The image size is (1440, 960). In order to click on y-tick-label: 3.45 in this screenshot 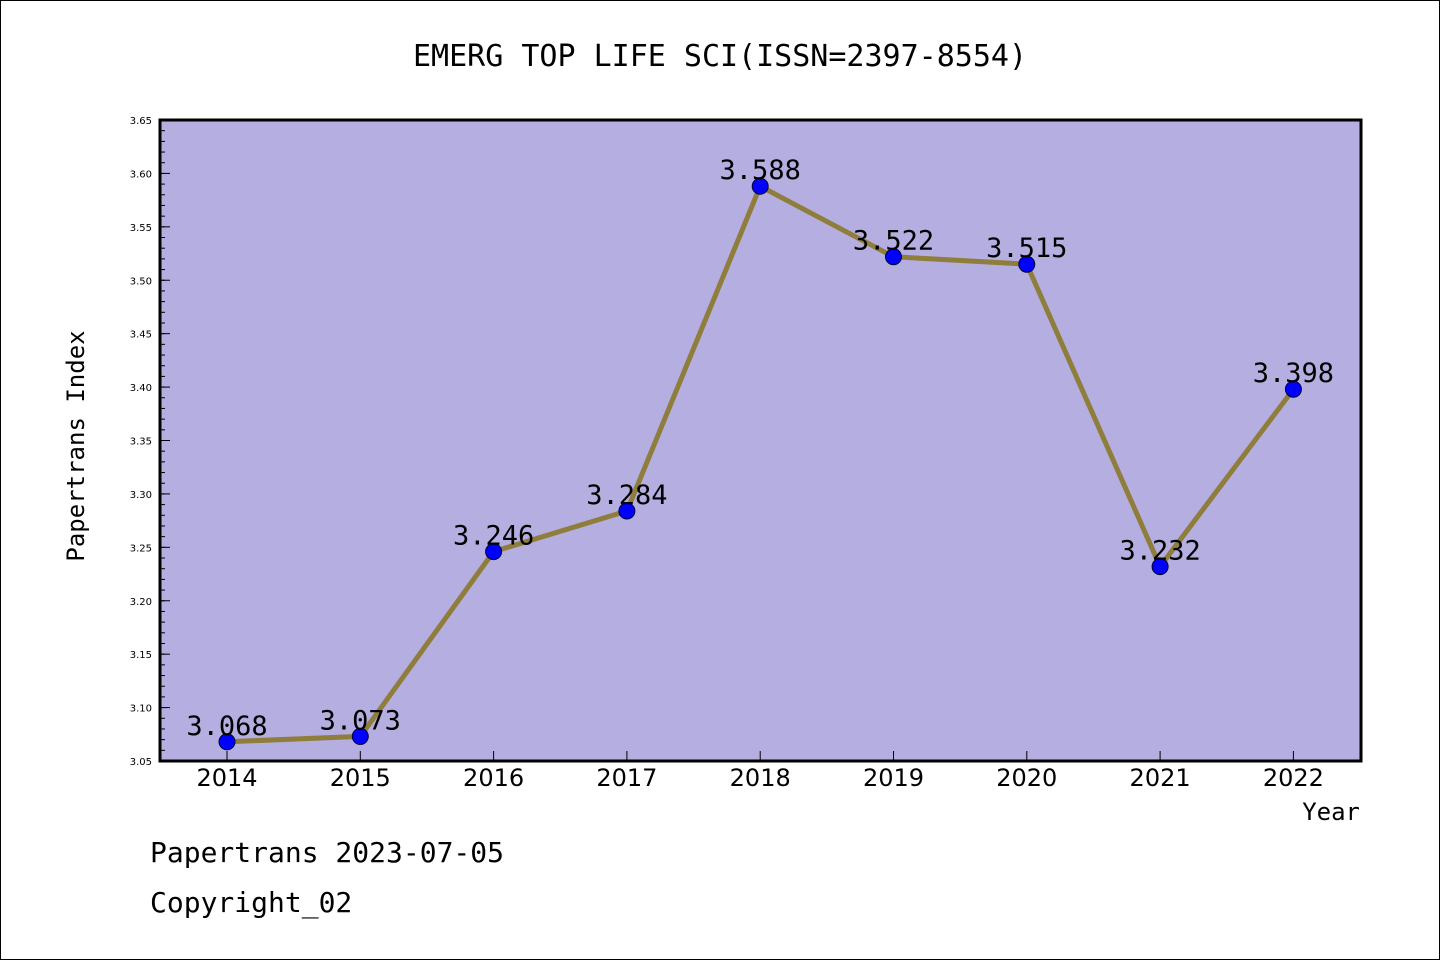, I will do `click(141, 335)`.